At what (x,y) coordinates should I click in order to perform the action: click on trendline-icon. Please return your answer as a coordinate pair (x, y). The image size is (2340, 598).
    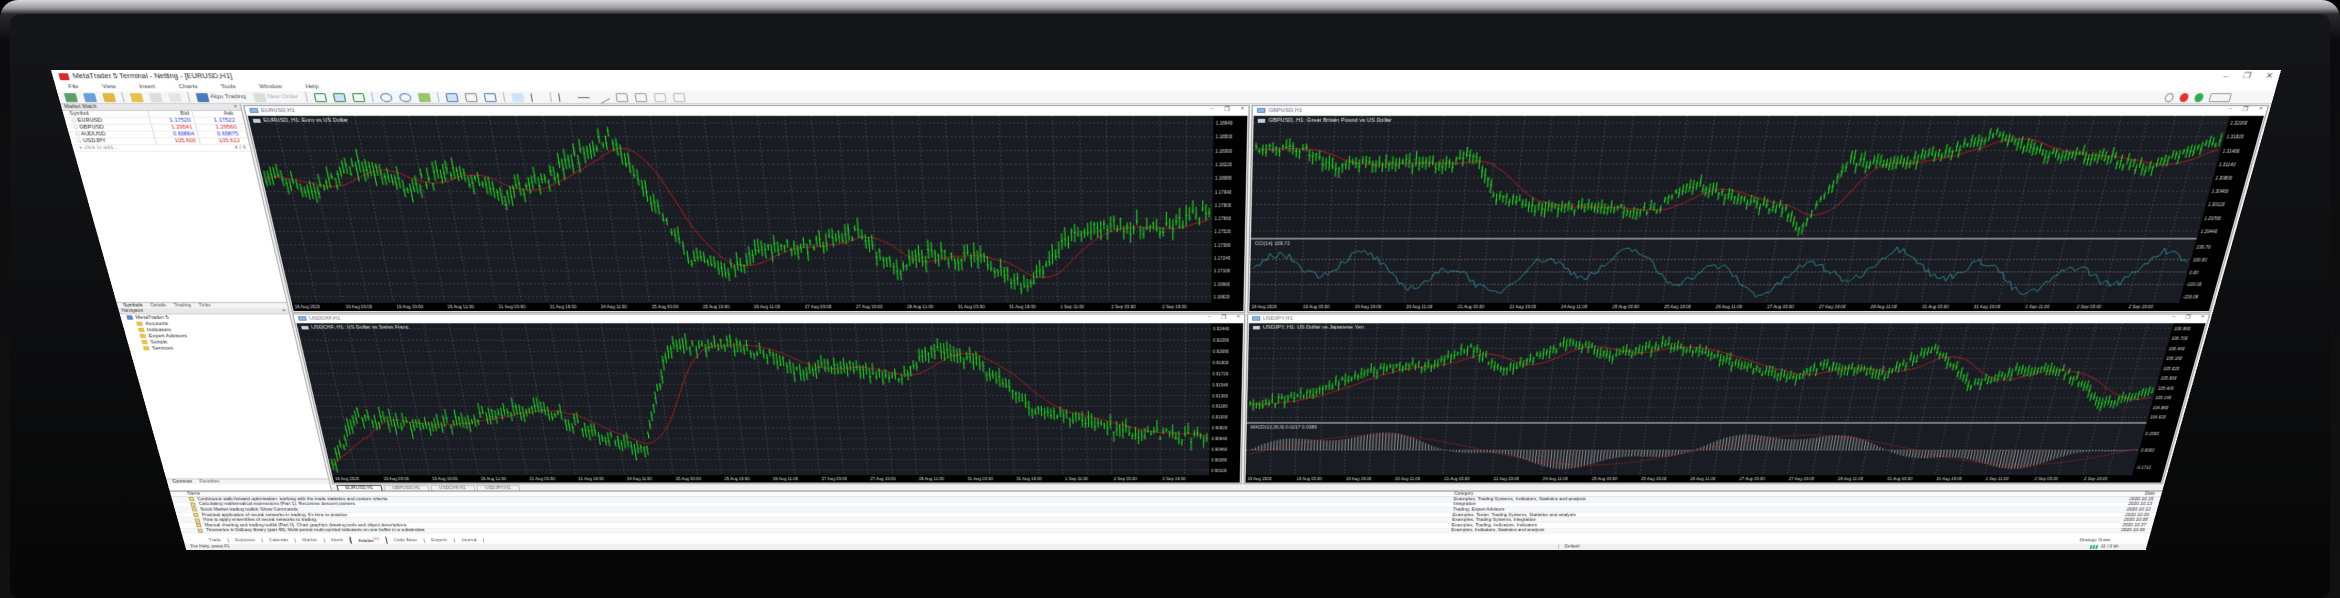
    Looking at the image, I should click on (602, 97).